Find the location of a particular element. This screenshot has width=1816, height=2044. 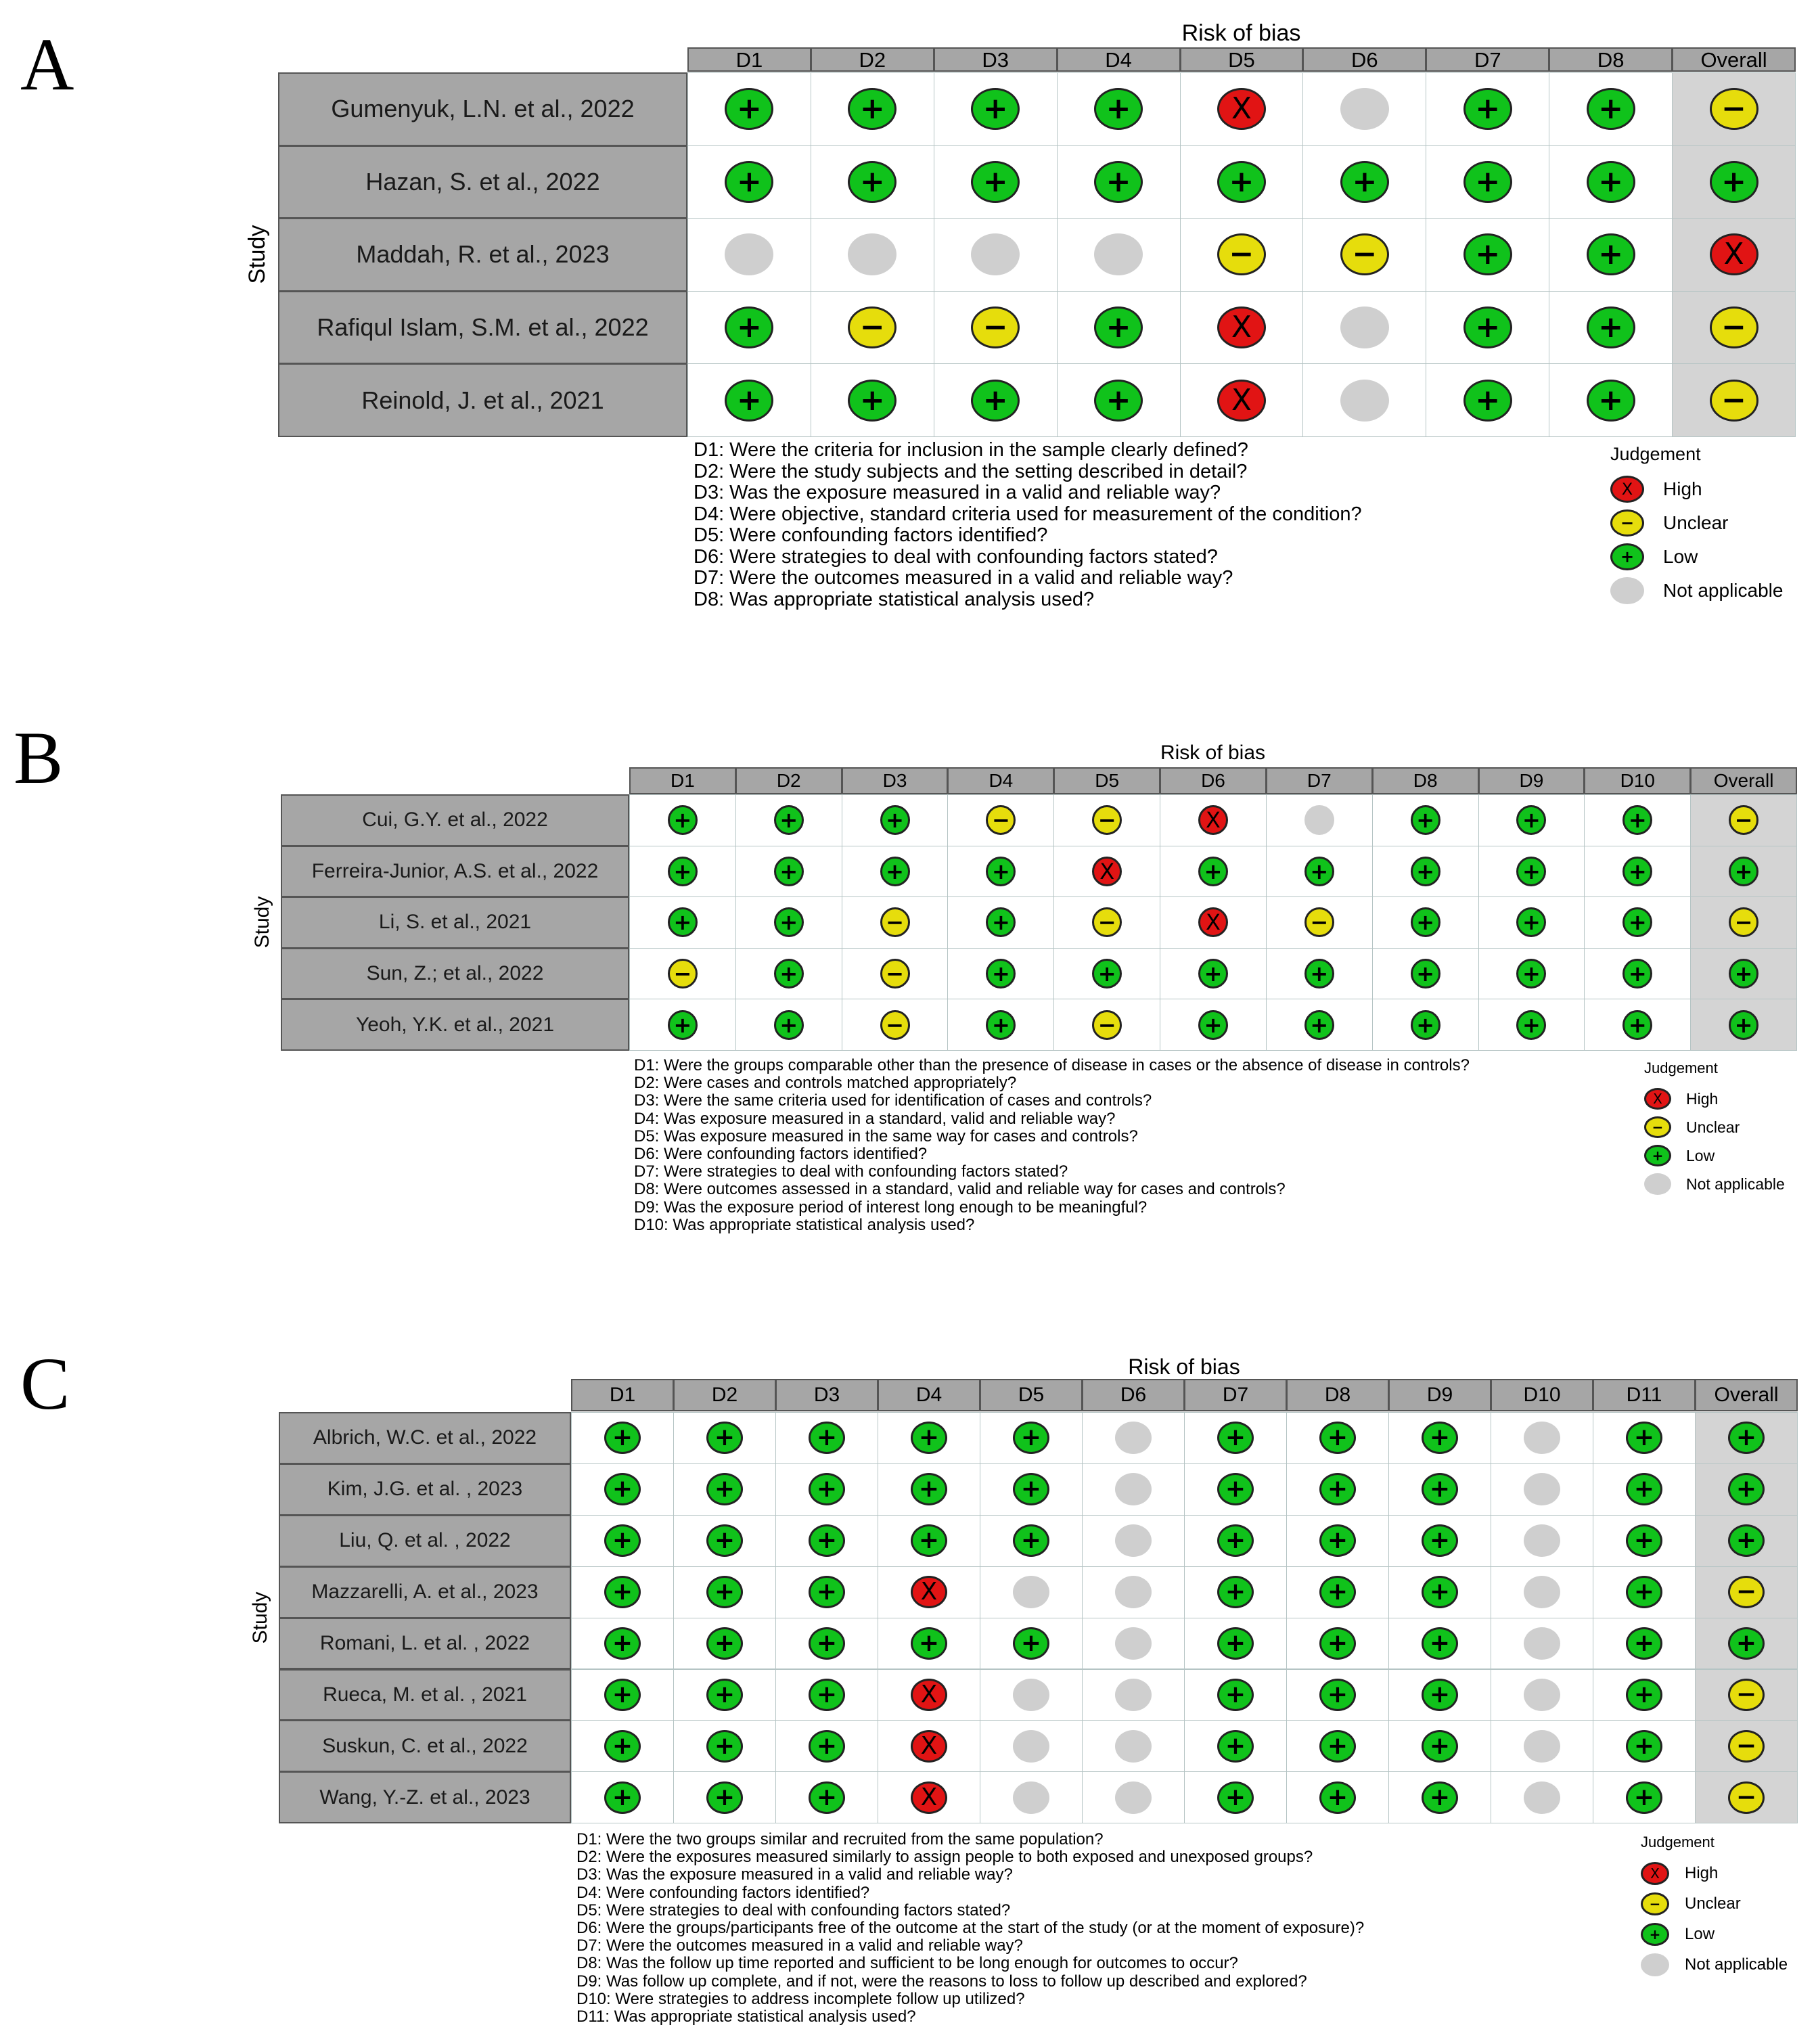

judgement-cell: X is located at coordinates (1213, 922).